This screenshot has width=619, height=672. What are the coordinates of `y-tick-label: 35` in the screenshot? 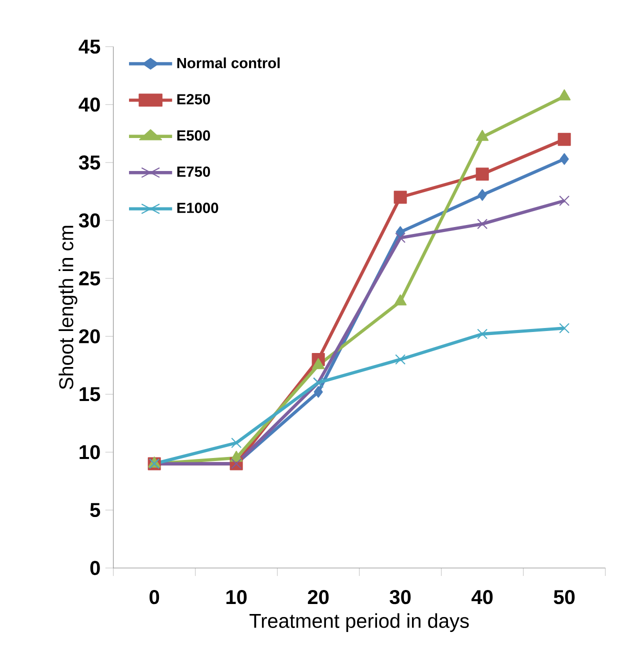 It's located at (89, 162).